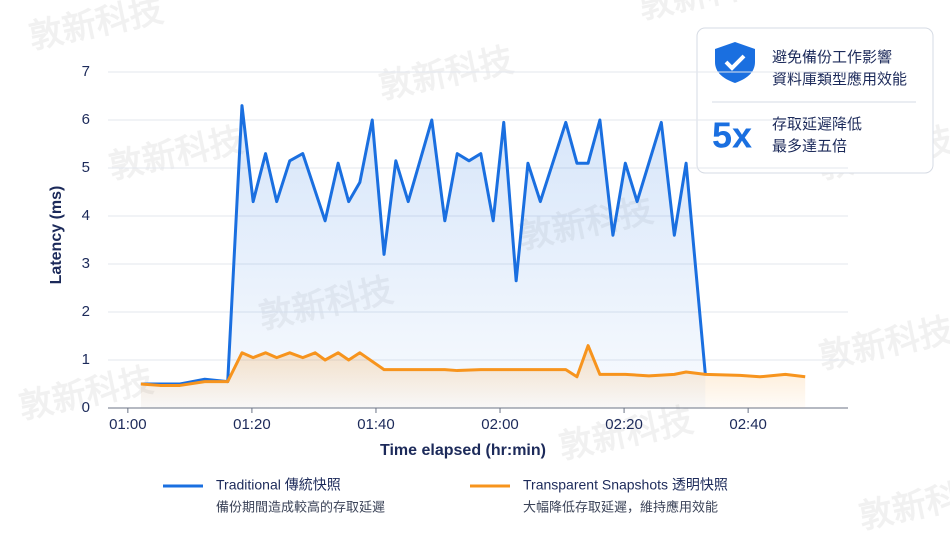  What do you see at coordinates (500, 424) in the screenshot?
I see `x-tick-label: 02:00` at bounding box center [500, 424].